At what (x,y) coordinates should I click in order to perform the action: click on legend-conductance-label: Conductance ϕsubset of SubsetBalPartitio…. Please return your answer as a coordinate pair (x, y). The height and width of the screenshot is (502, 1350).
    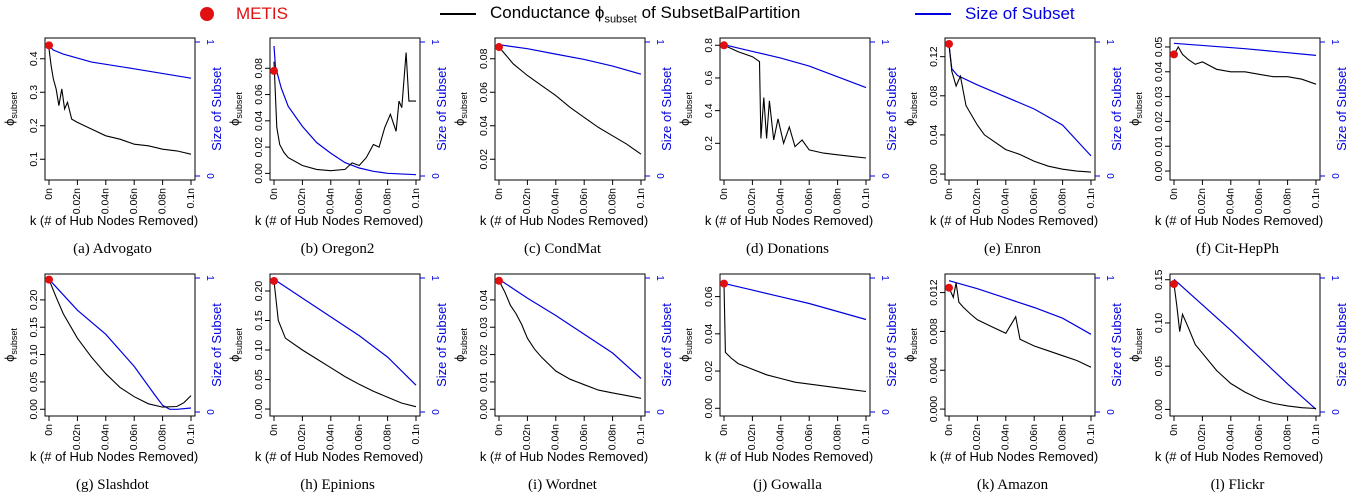
    Looking at the image, I should click on (645, 14).